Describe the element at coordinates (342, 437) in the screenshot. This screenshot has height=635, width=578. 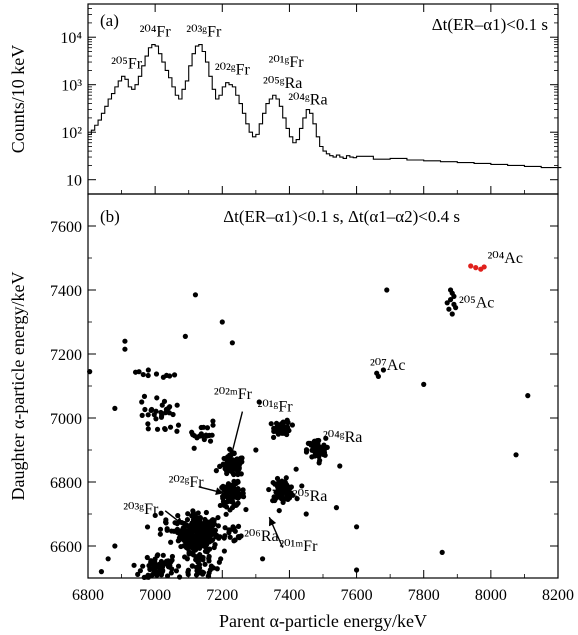
I see `point-label: ²⁰⁴ᵍRa` at that location.